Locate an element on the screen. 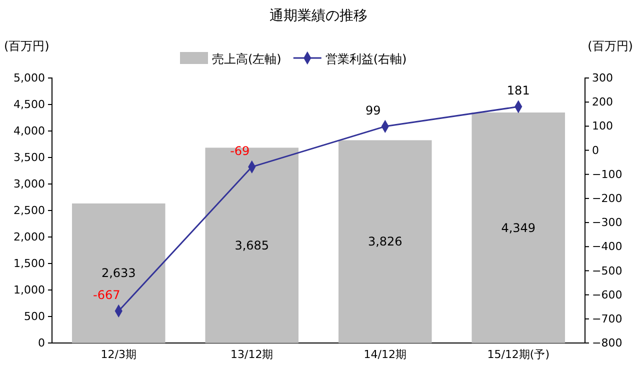 The height and width of the screenshot is (373, 637). data-label: -69 is located at coordinates (240, 151).